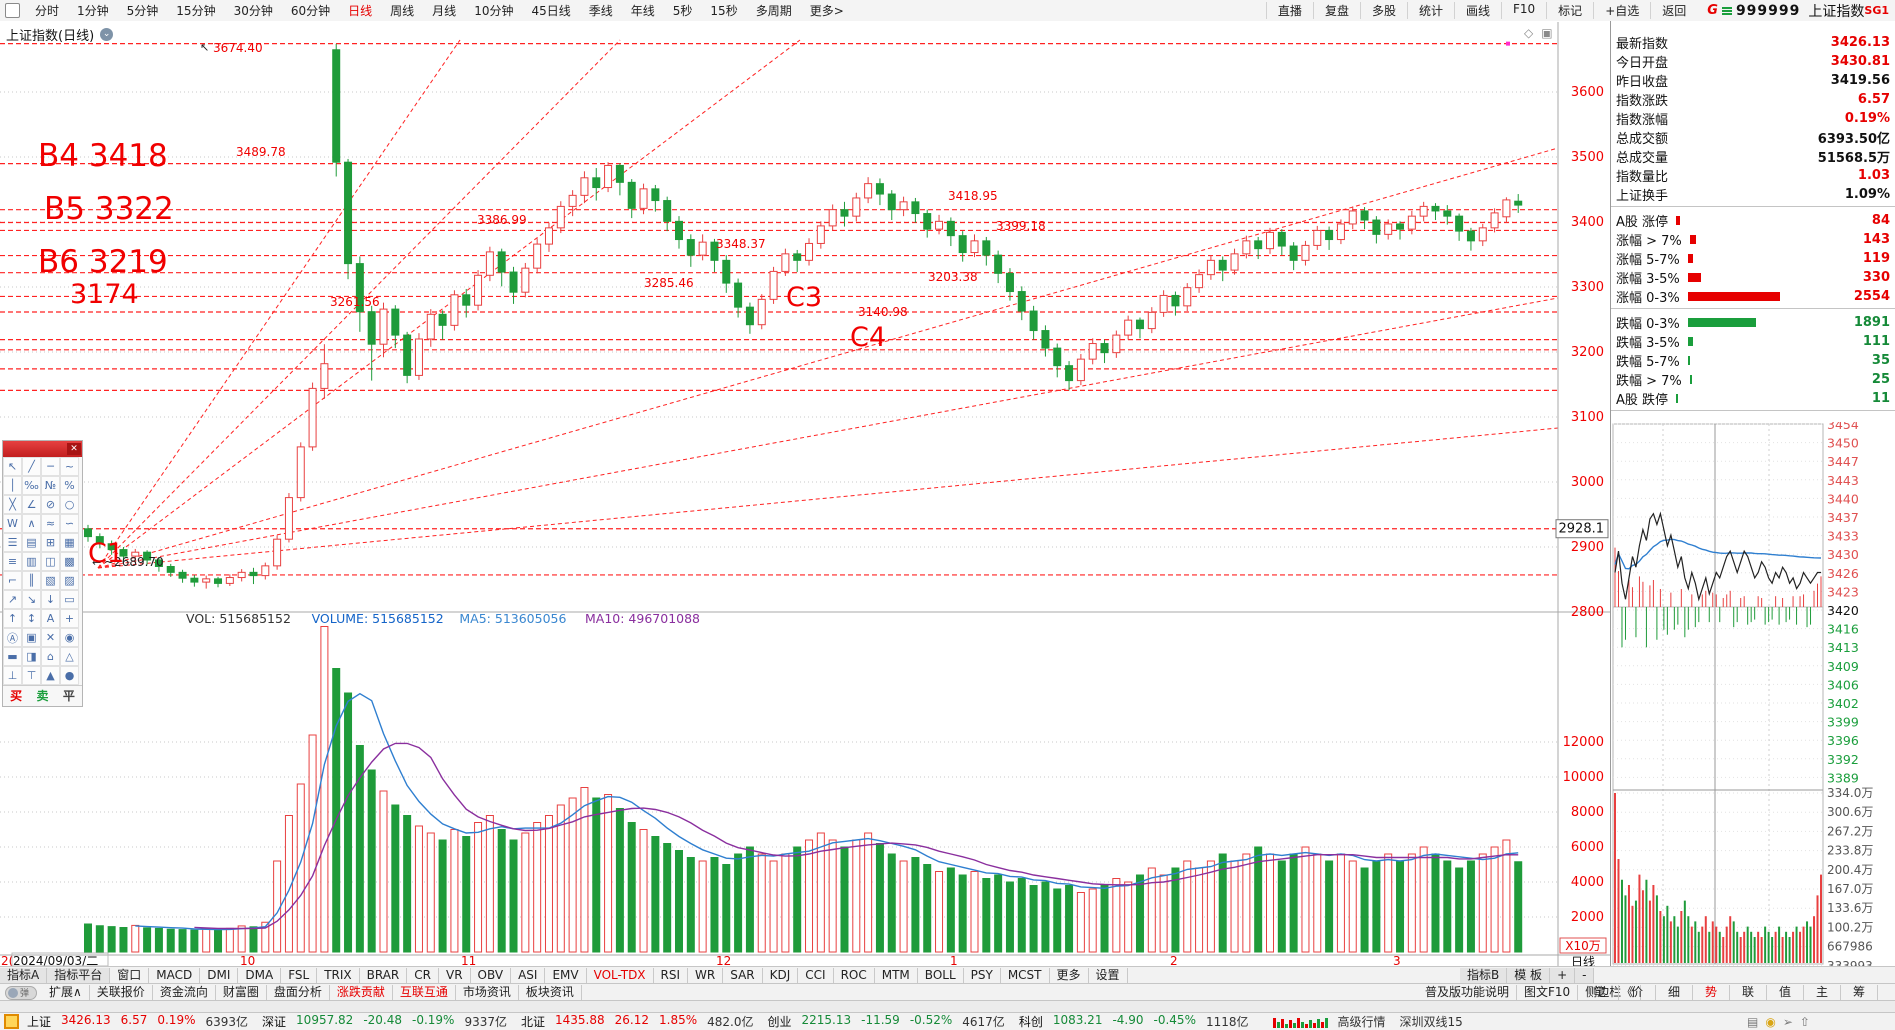 The height and width of the screenshot is (1030, 1895). I want to click on tab-指标A: 指标A, so click(24, 975).